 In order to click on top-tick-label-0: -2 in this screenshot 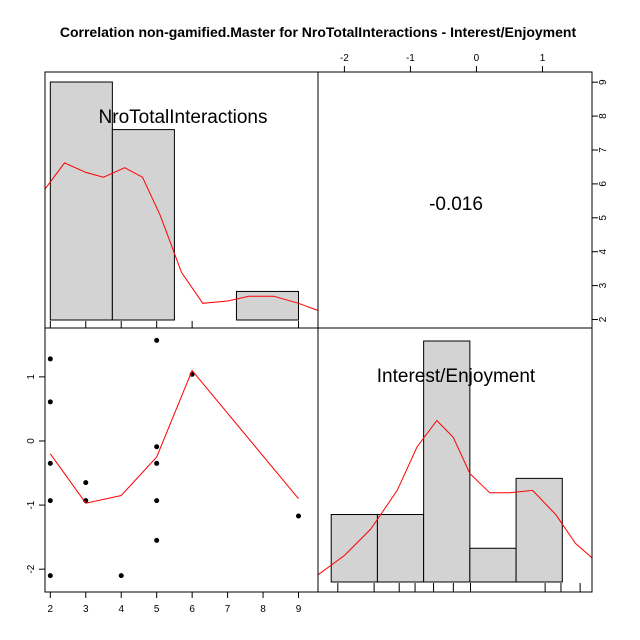, I will do `click(344, 58)`.